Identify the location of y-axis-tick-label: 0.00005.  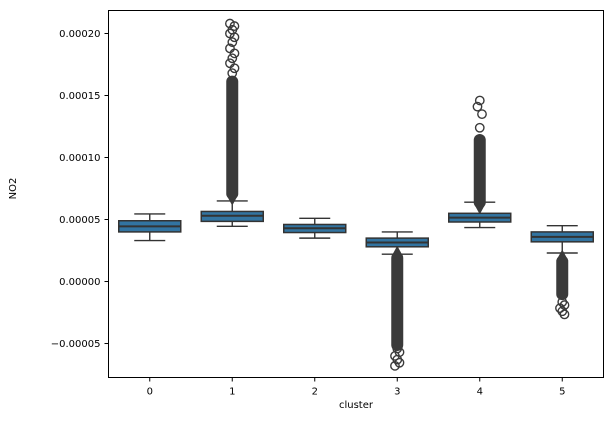
(79, 220).